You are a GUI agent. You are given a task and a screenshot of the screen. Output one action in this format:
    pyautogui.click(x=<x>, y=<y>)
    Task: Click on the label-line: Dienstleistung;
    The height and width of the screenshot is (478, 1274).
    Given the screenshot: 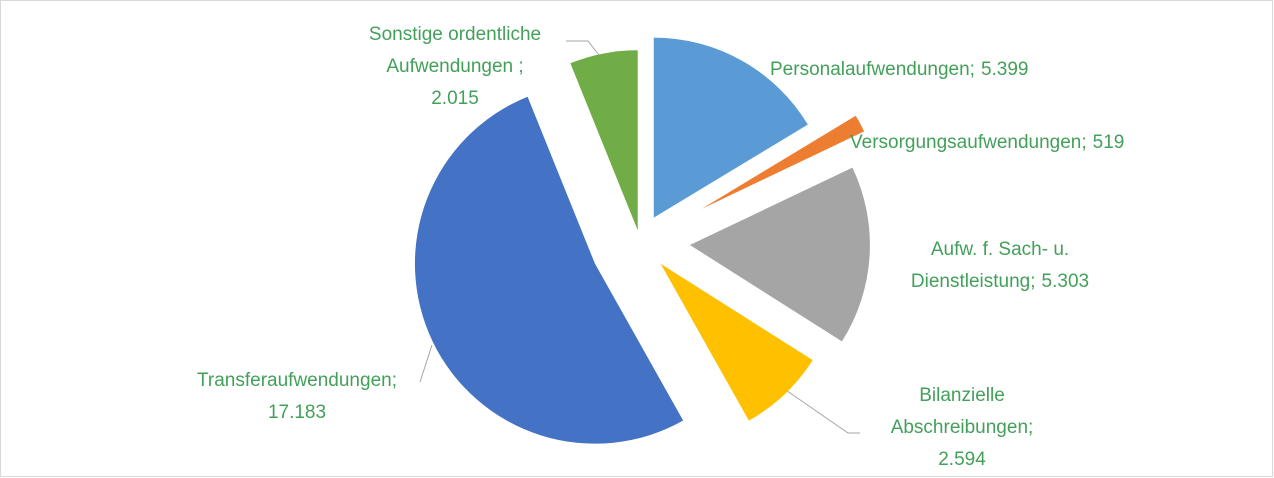 What is the action you would take?
    pyautogui.click(x=973, y=281)
    